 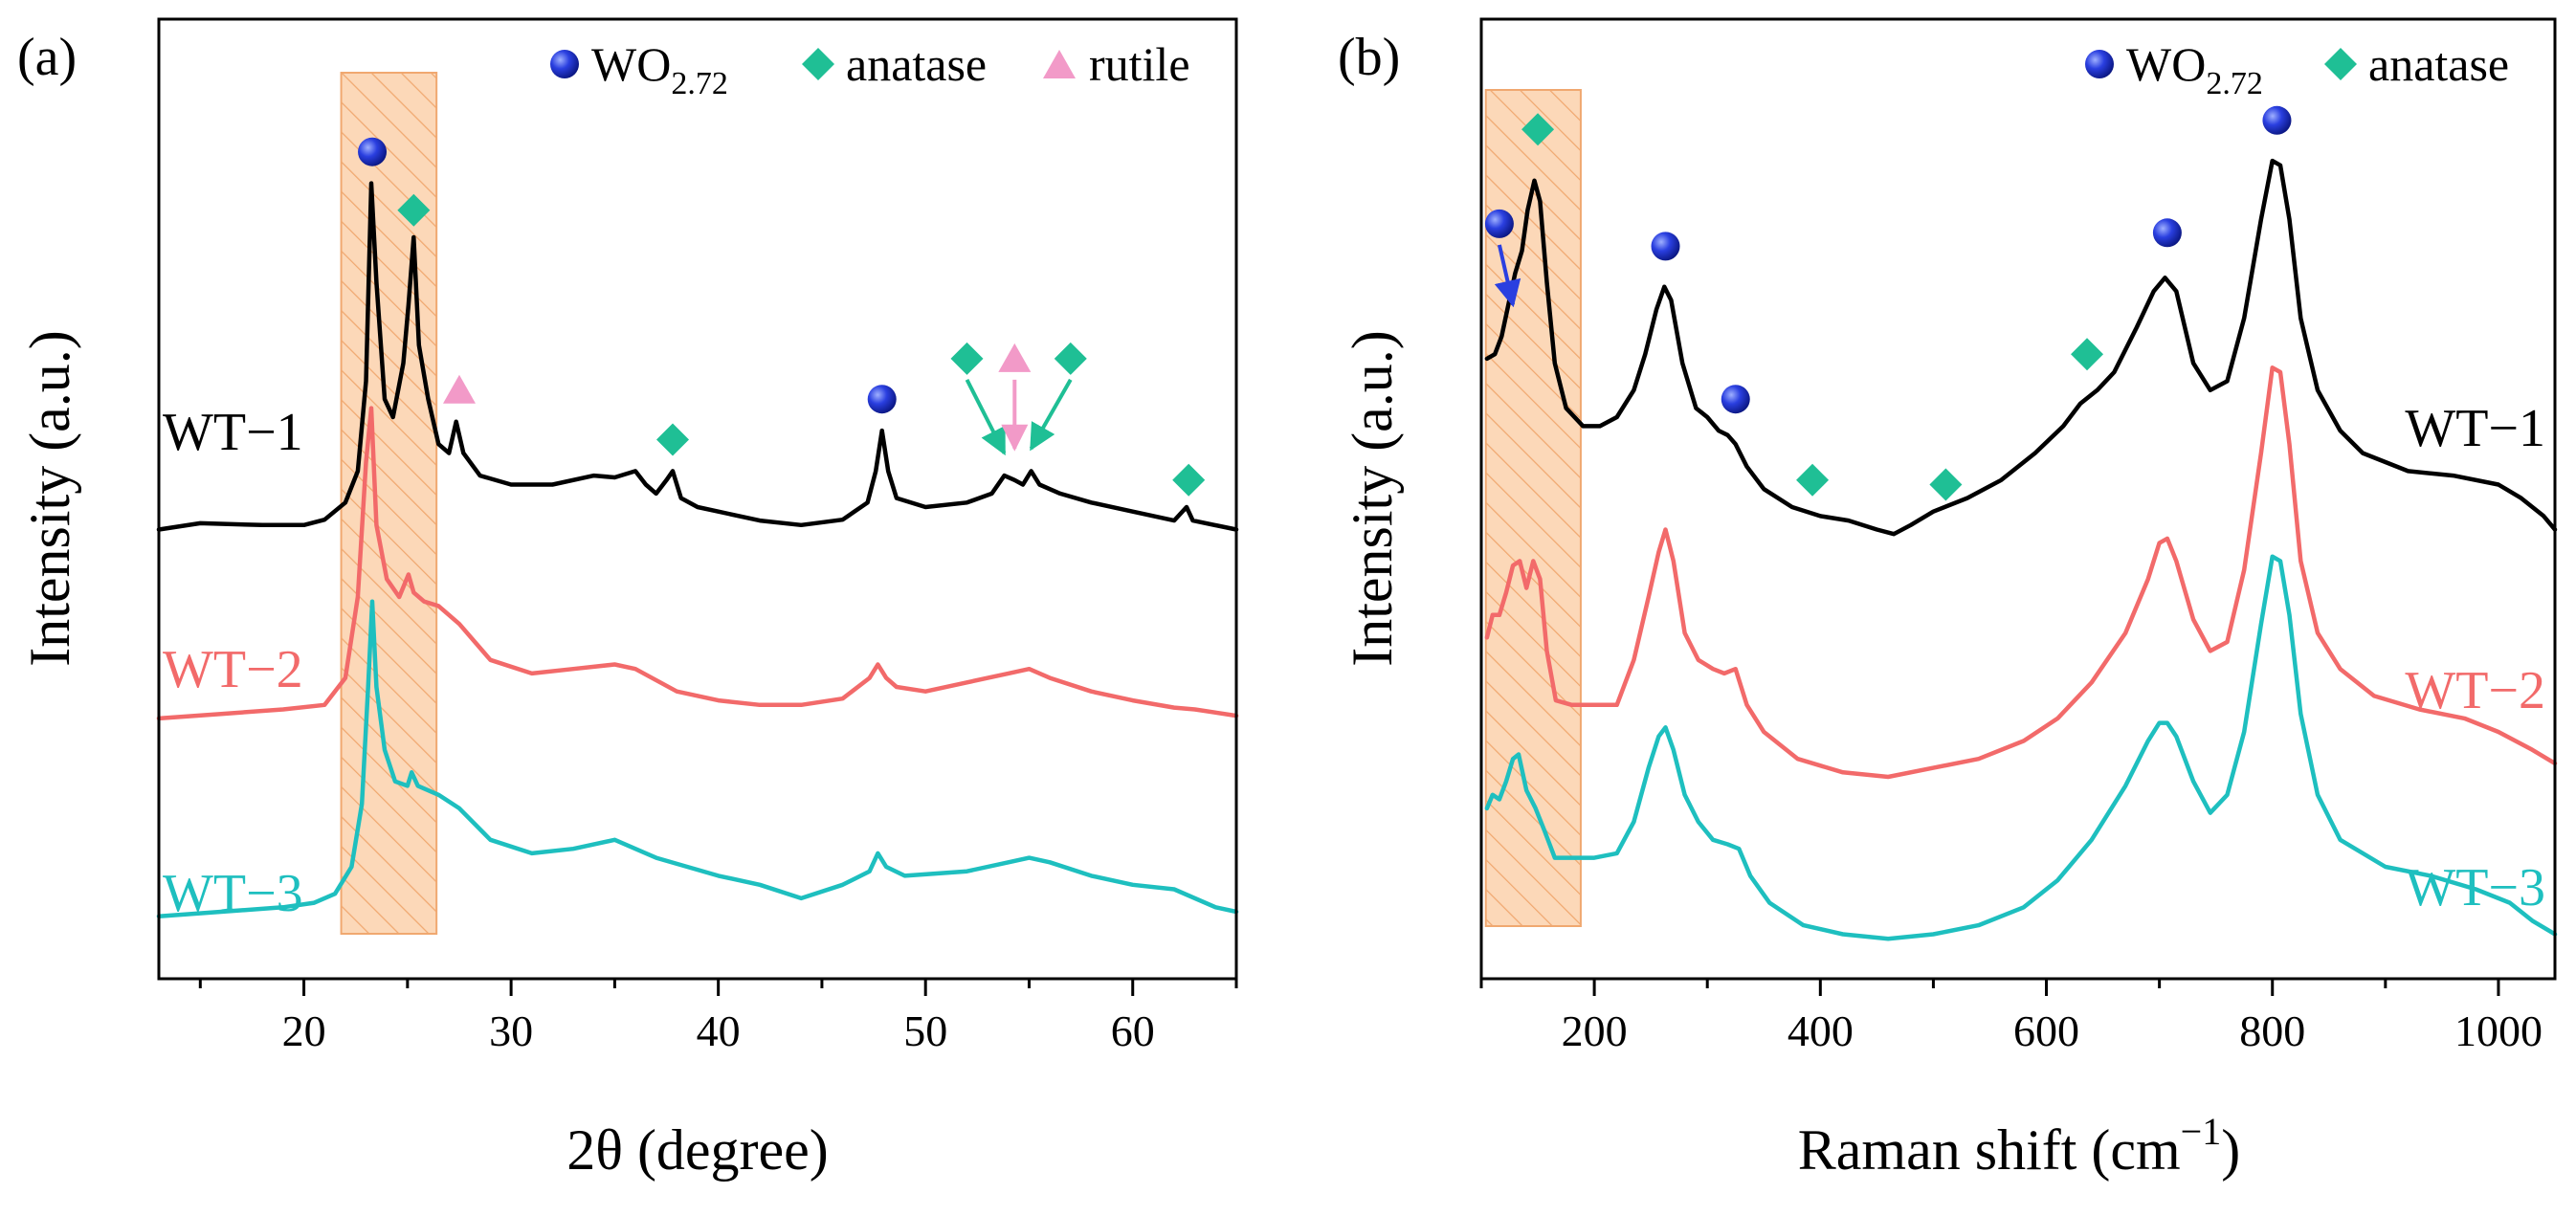 I want to click on panel-b-sample-label-wt2: WT−2, so click(x=2475, y=690).